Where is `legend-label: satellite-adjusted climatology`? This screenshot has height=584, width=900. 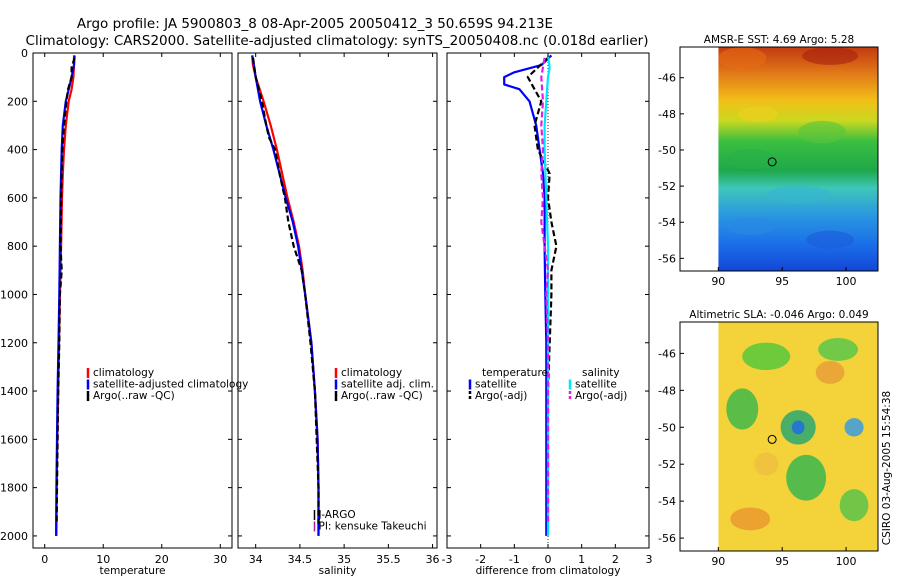
legend-label: satellite-adjusted climatology is located at coordinates (170, 385).